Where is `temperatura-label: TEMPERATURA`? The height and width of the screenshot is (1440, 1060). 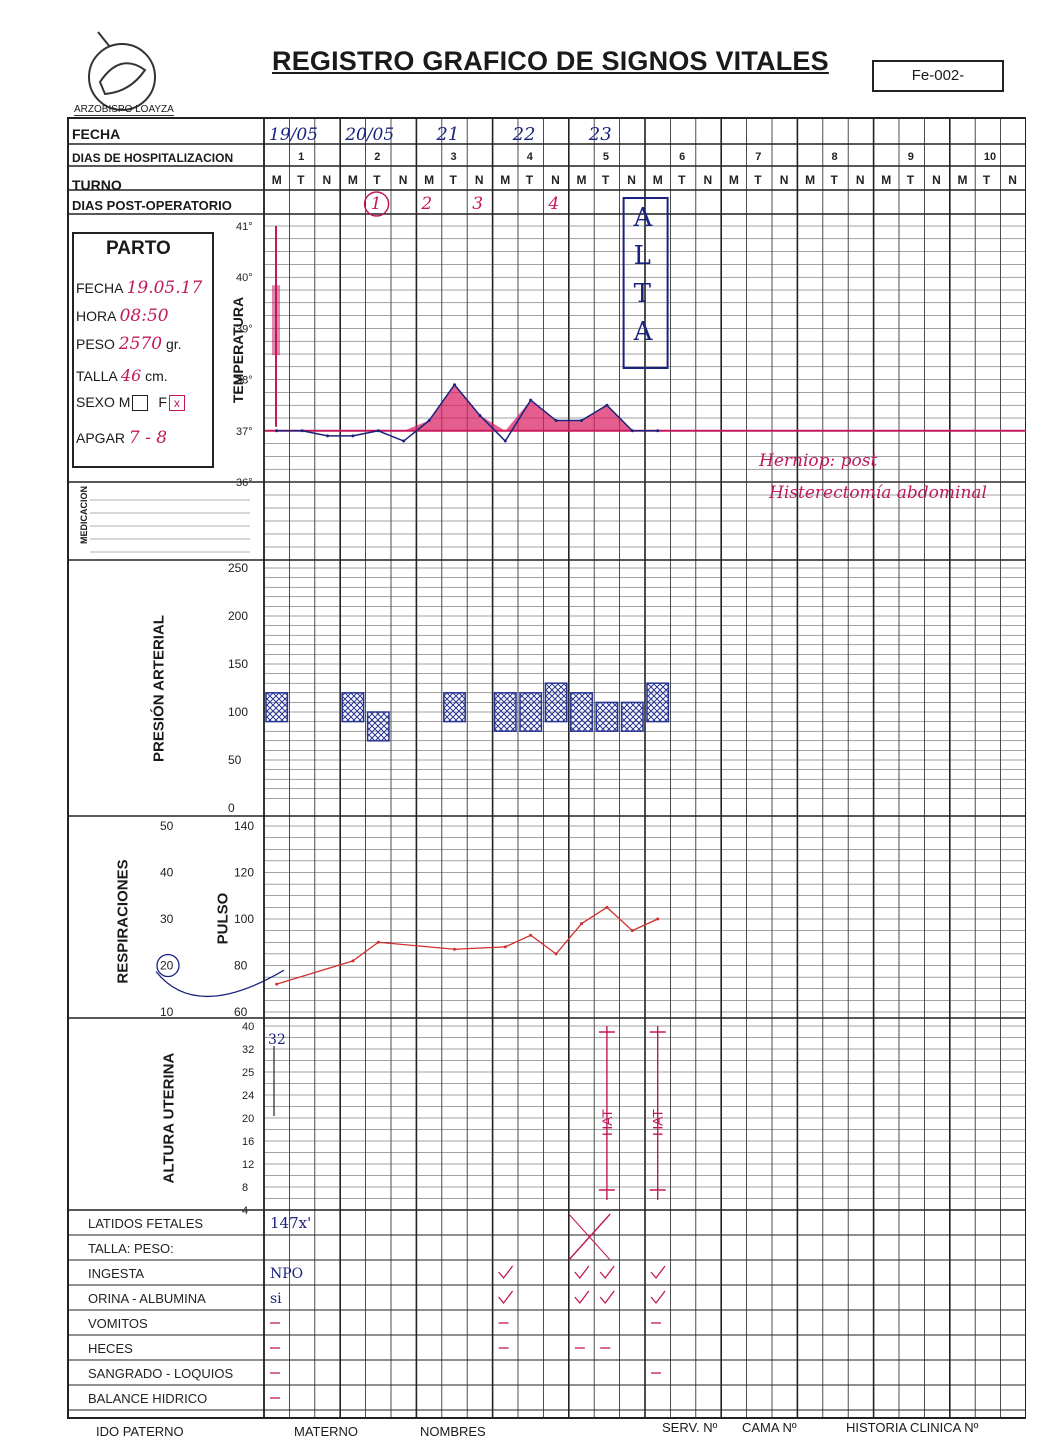 temperatura-label: TEMPERATURA is located at coordinates (238, 350).